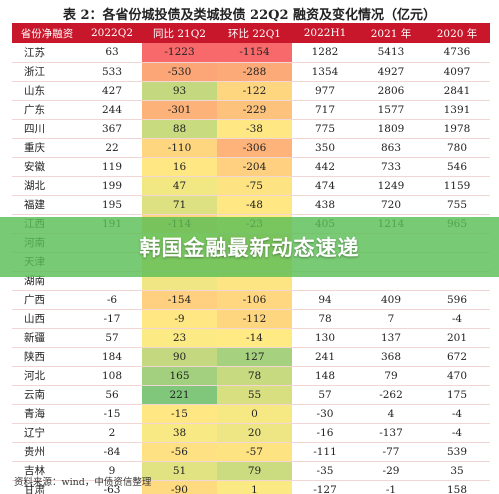 The image size is (499, 494). What do you see at coordinates (254, 33) in the screenshot?
I see `header-qoq-22q1: 环比 22Q1` at bounding box center [254, 33].